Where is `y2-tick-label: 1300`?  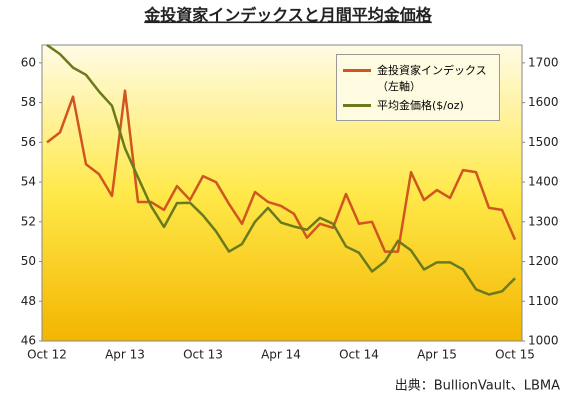
y2-tick-label: 1300 is located at coordinates (543, 221).